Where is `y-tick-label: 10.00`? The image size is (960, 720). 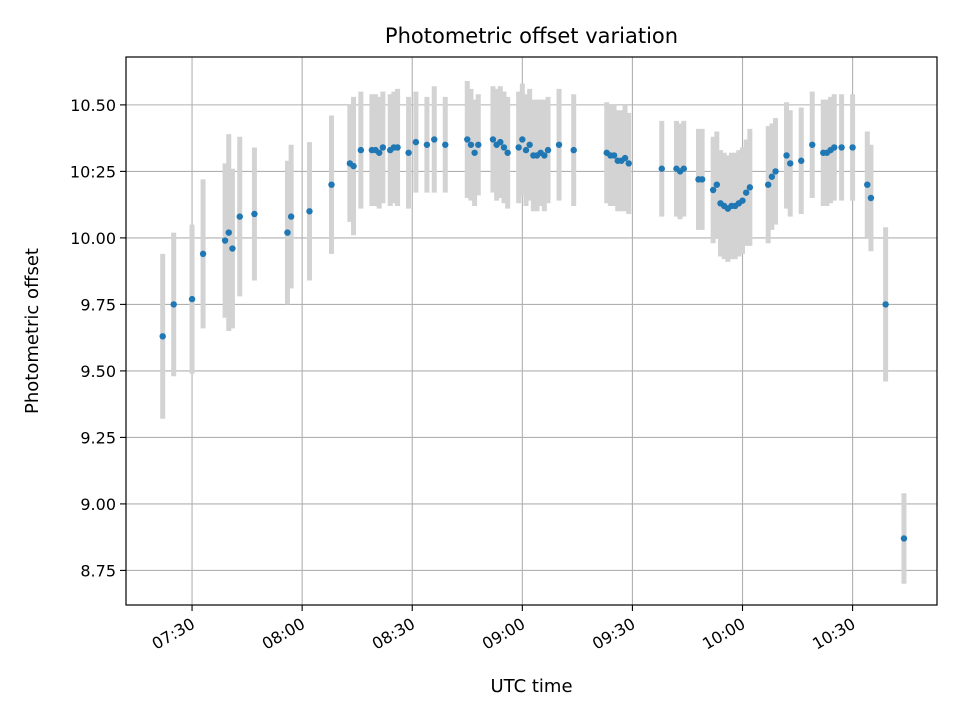
y-tick-label: 10.00 is located at coordinates (93, 238).